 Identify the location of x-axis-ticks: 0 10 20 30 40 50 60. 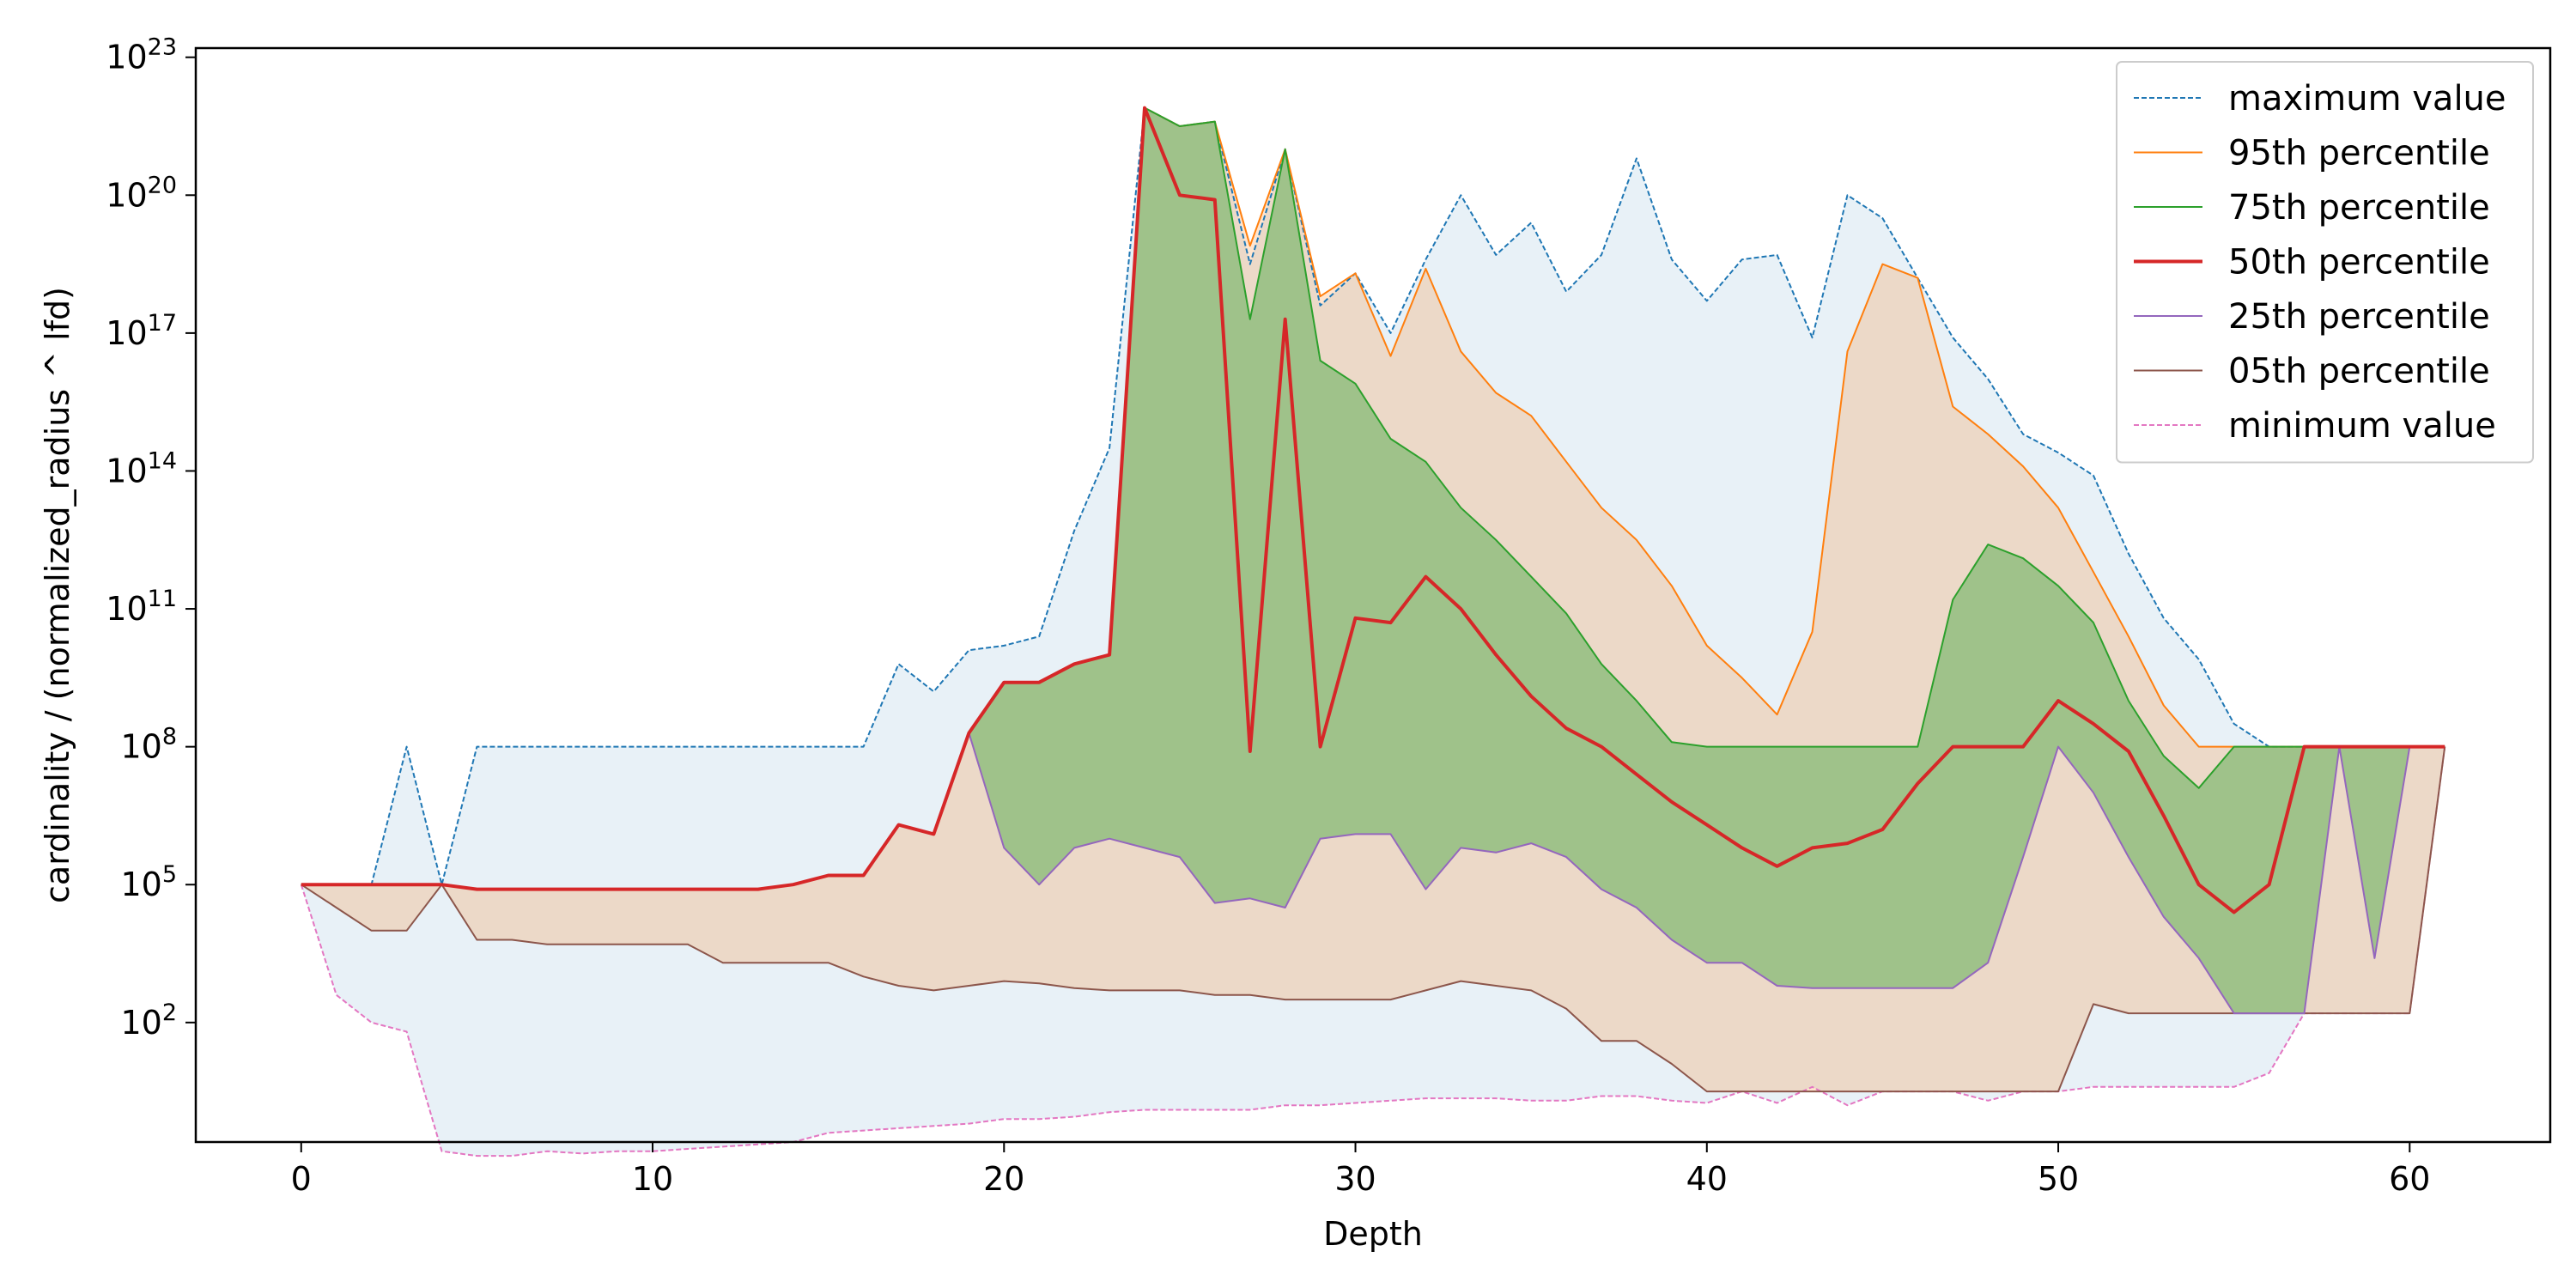
(1360, 1170).